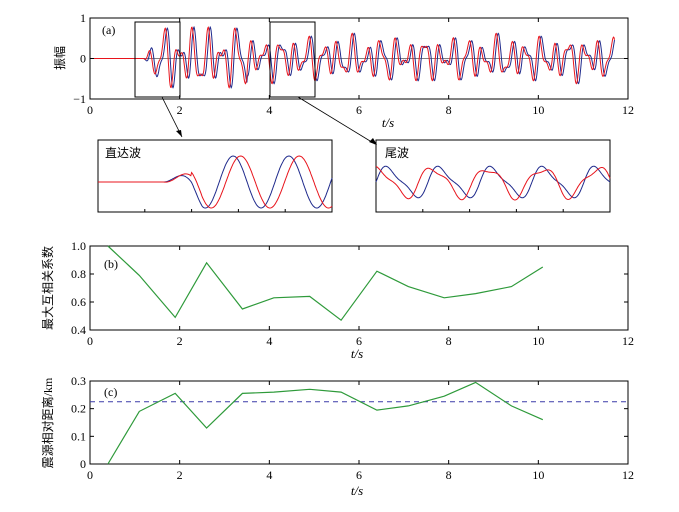 The image size is (679, 512). I want to click on panel-b-frame, so click(359, 288).